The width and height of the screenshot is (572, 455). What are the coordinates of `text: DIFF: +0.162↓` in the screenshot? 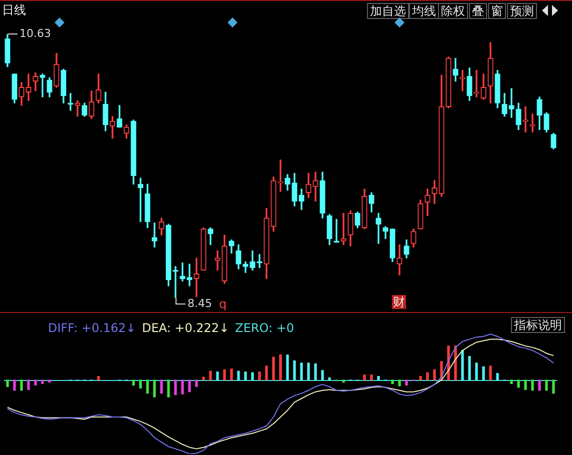 It's located at (92, 328).